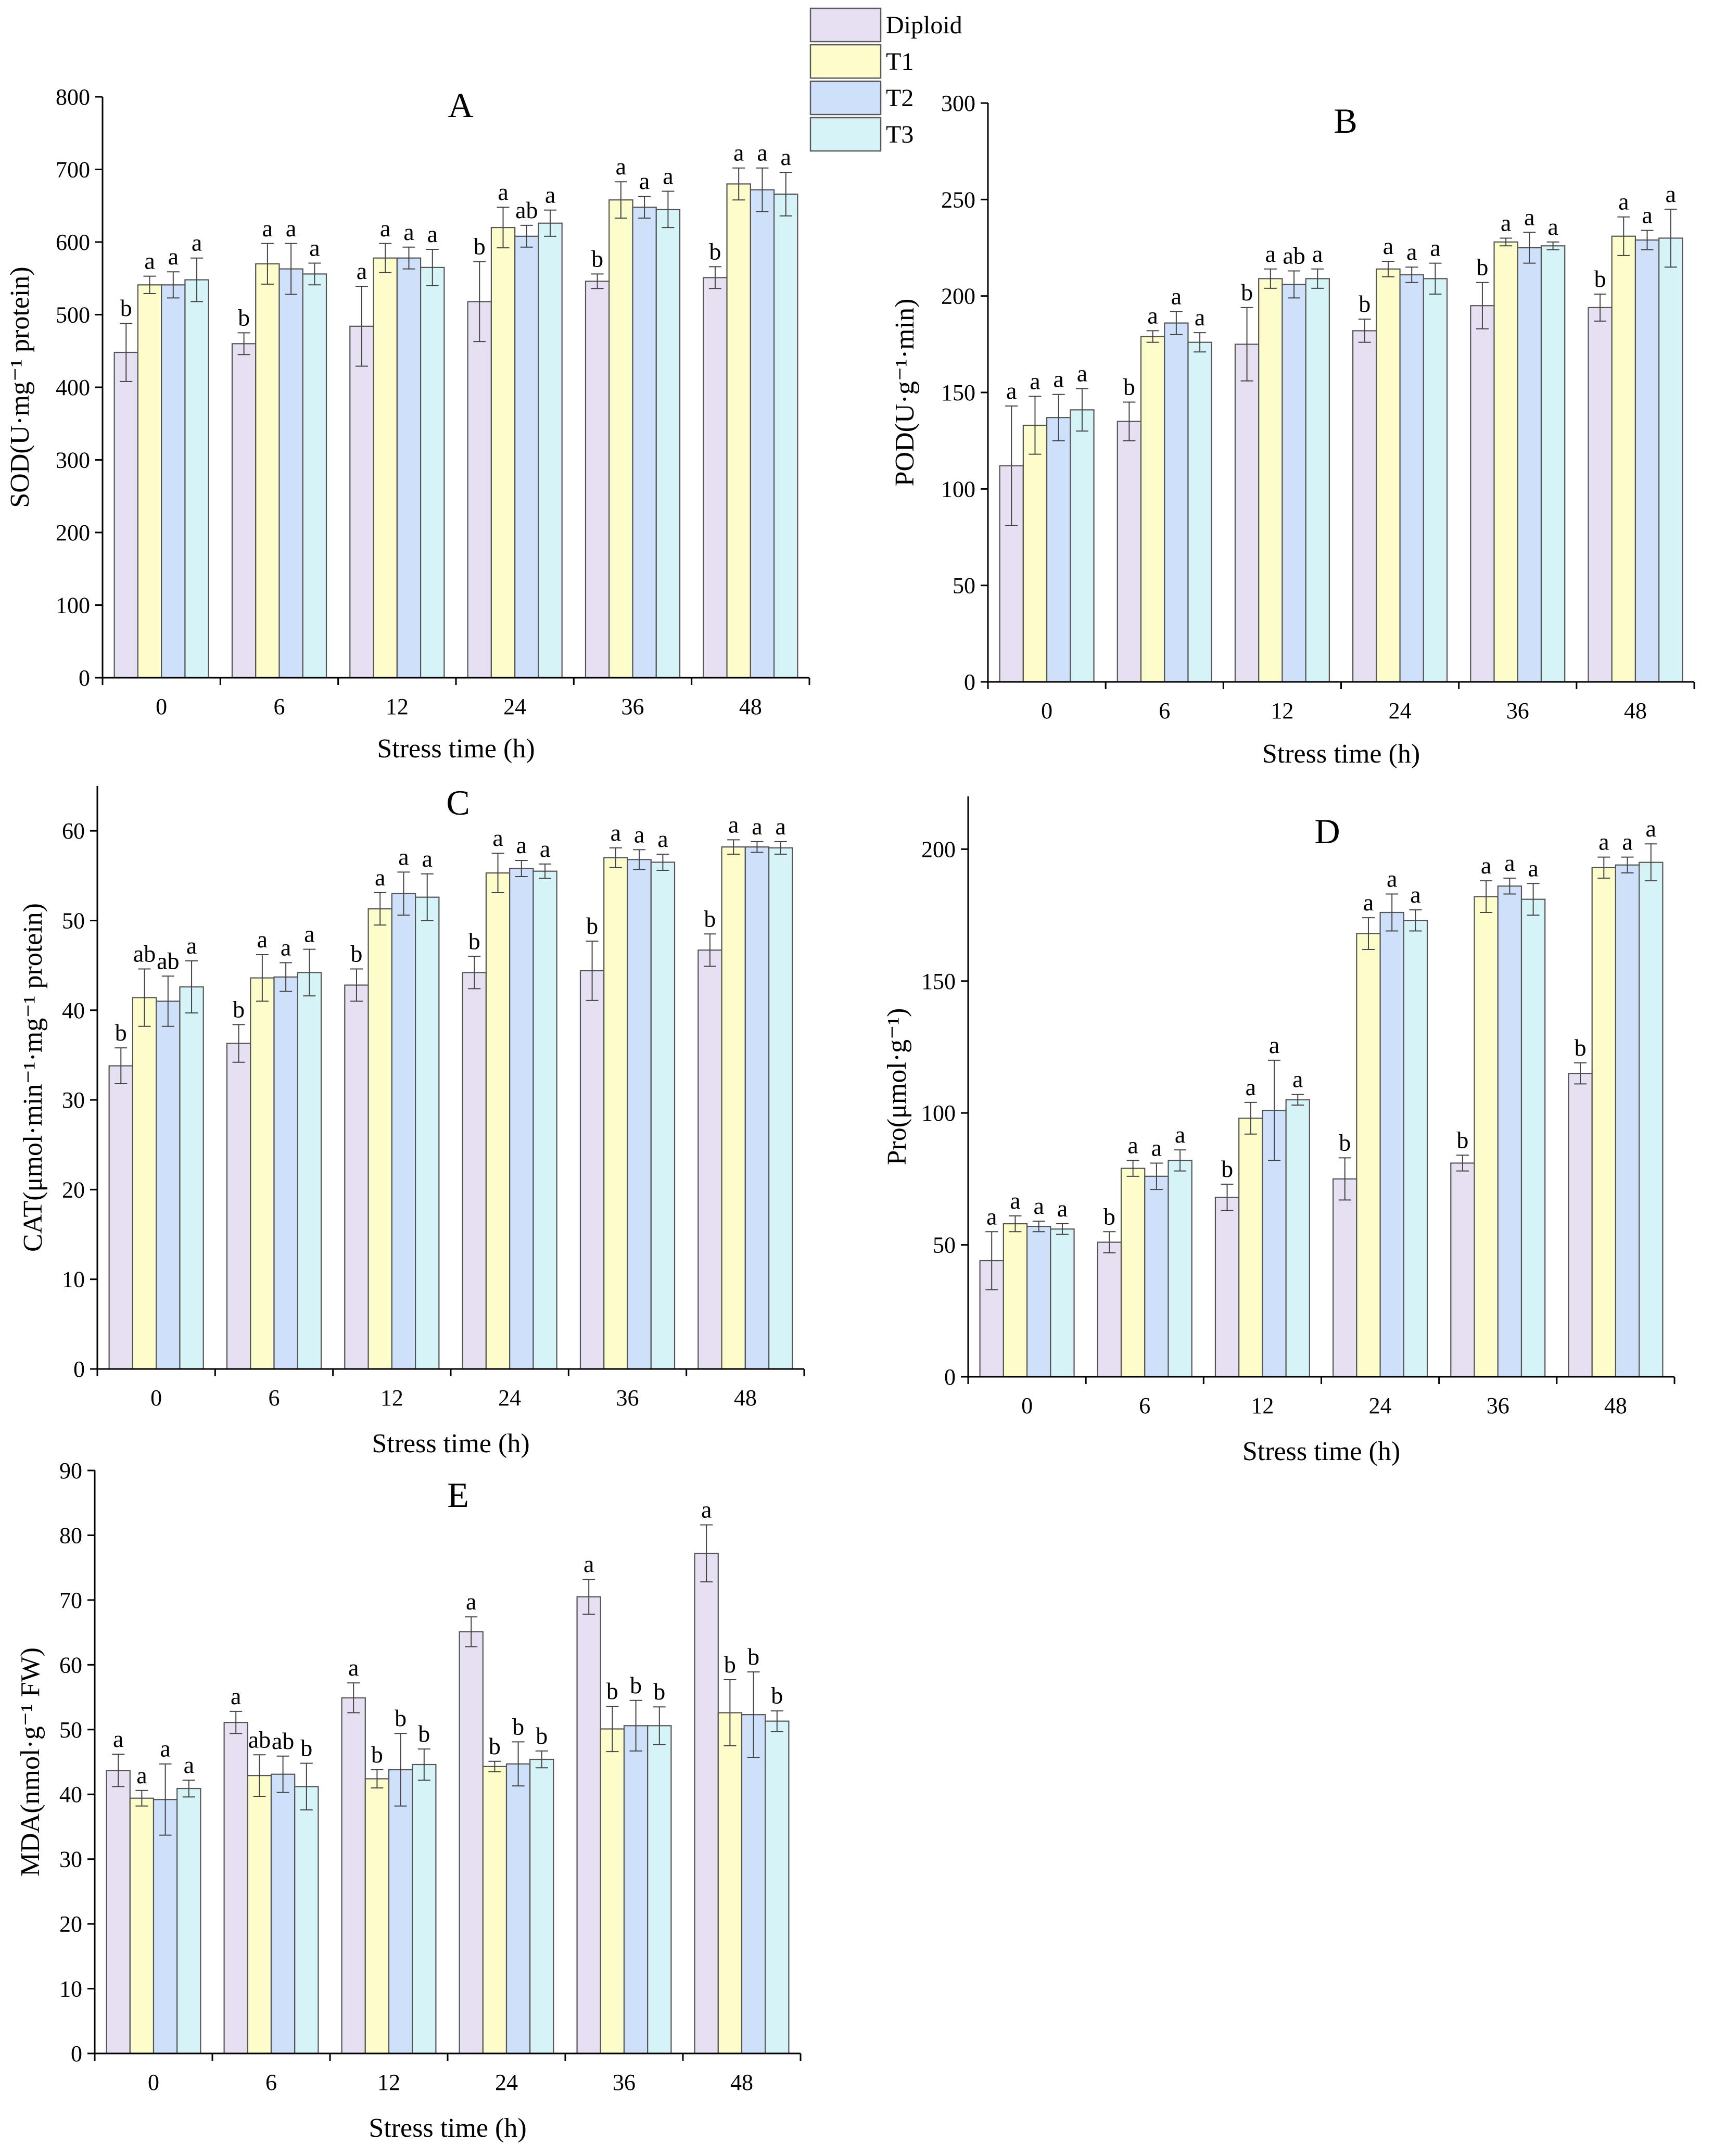 This screenshot has width=1713, height=2156. I want to click on y-tick-label: 800, so click(73, 97).